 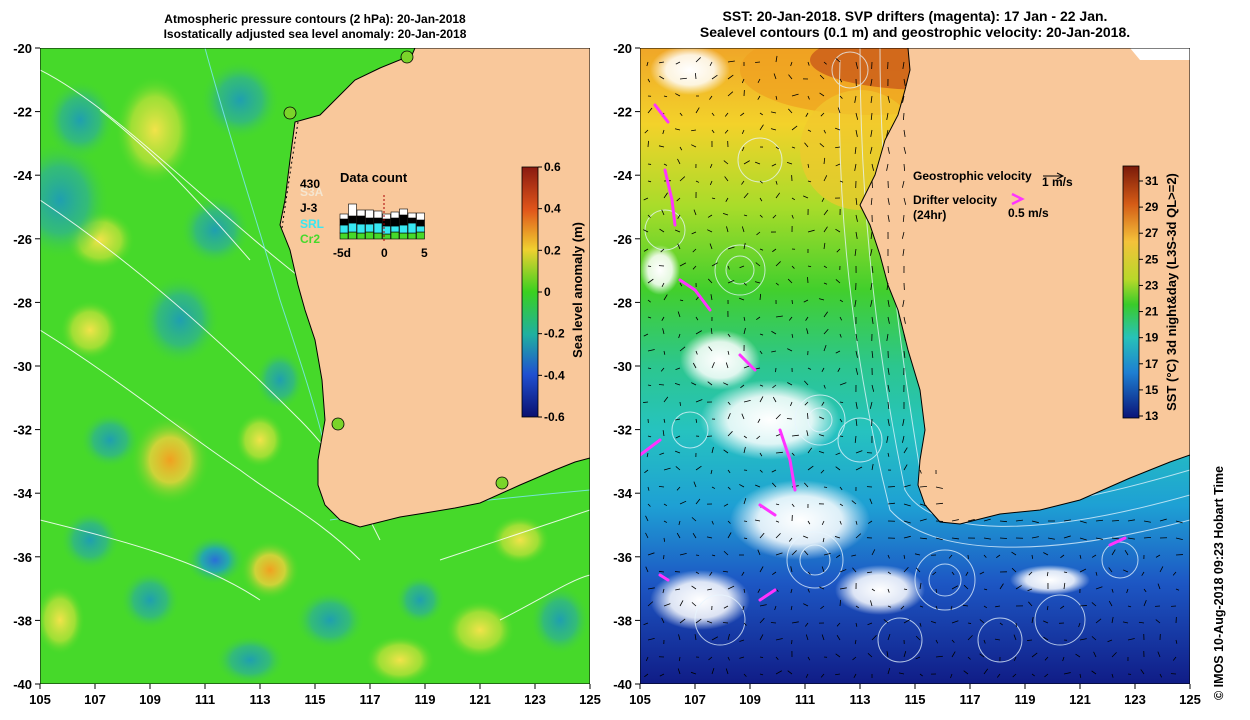 I want to click on left-xtick-label: 115, so click(x=315, y=699).